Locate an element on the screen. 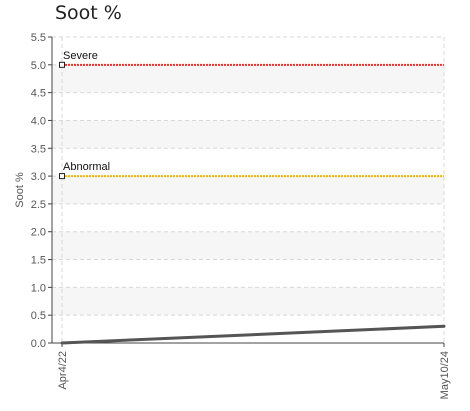  y-tick-label: 5.0 is located at coordinates (38, 66).